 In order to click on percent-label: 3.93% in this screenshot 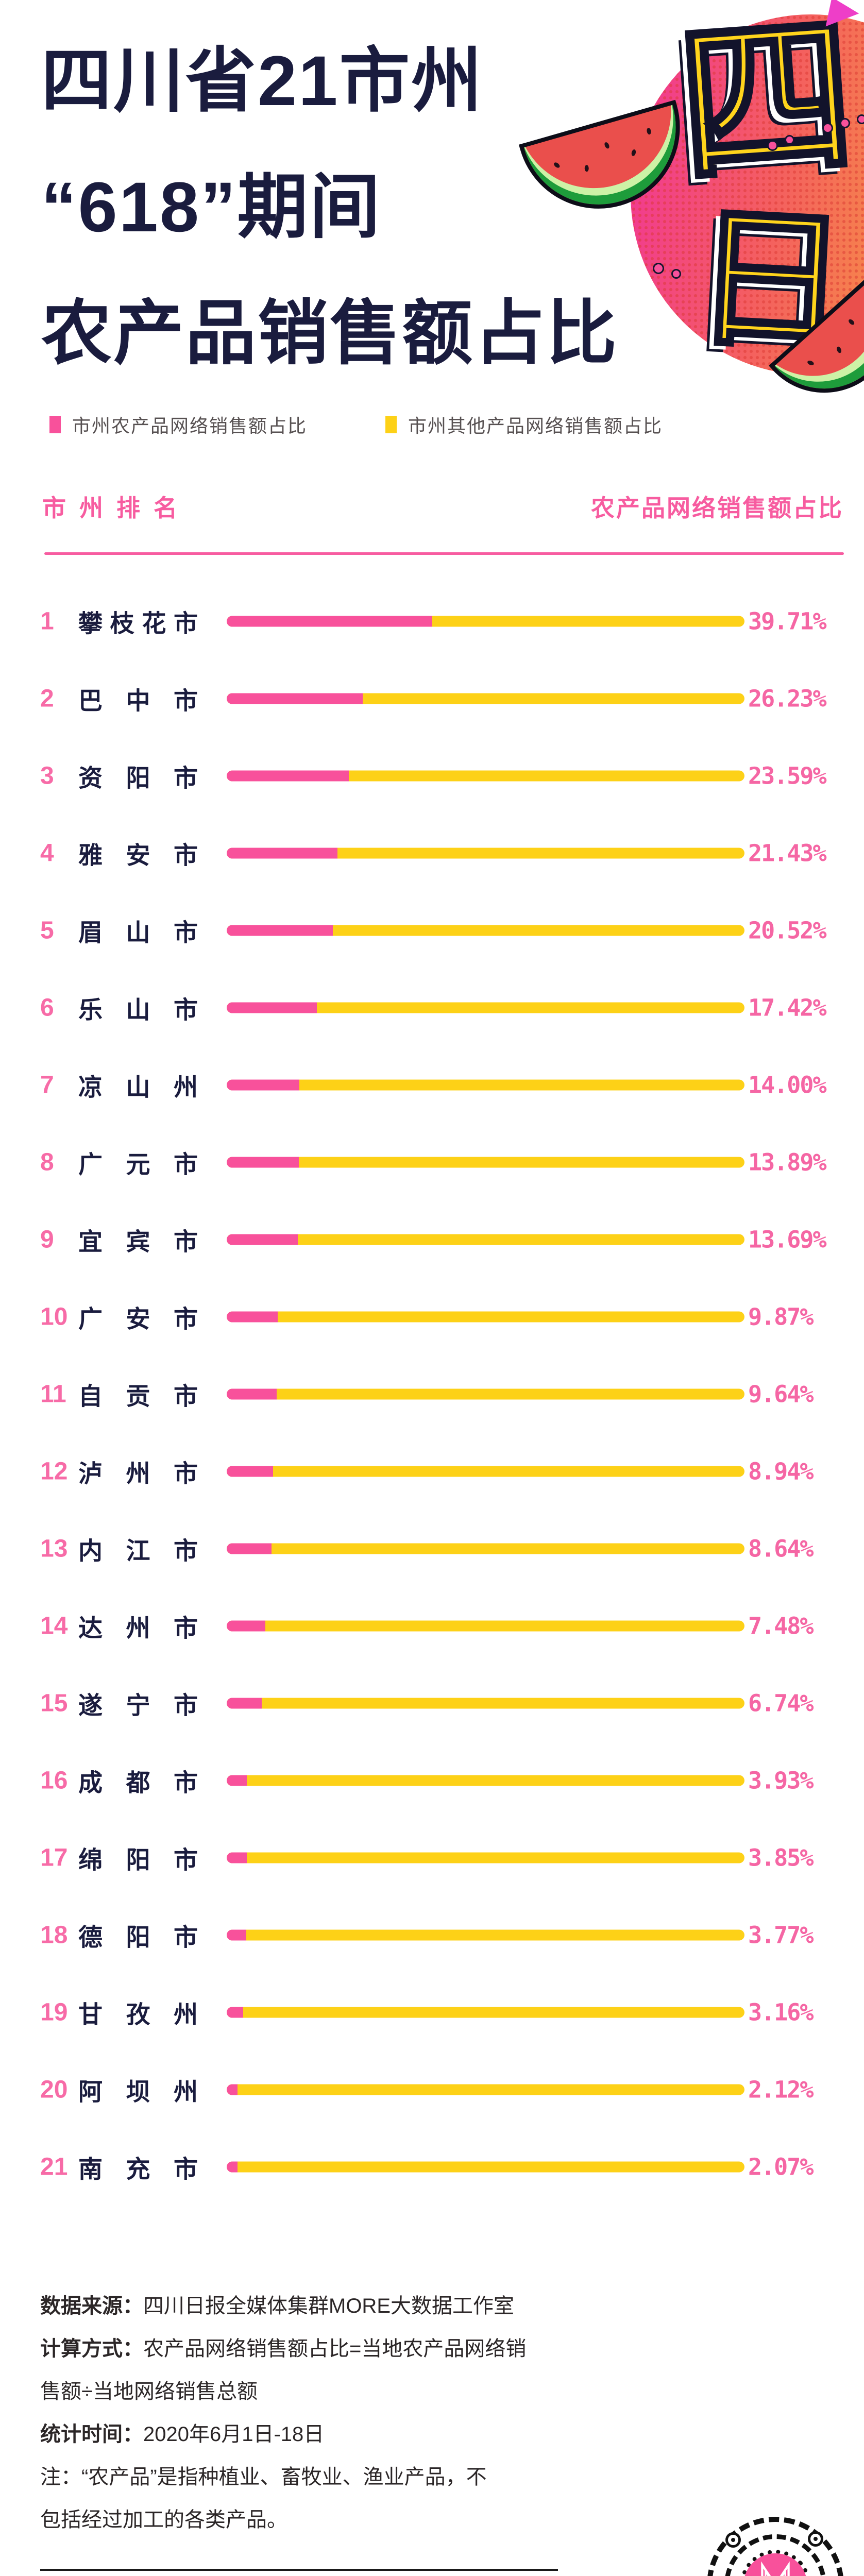, I will do `click(781, 1780)`.